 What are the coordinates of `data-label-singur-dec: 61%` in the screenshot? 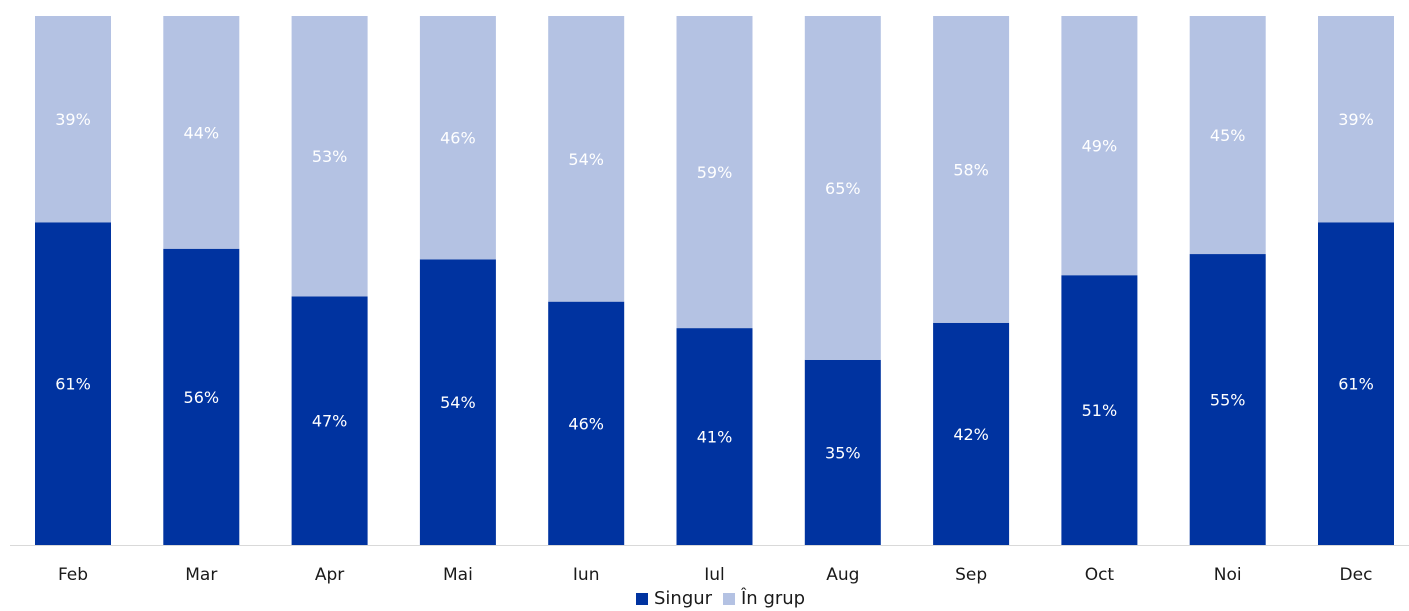 It's located at (1356, 384).